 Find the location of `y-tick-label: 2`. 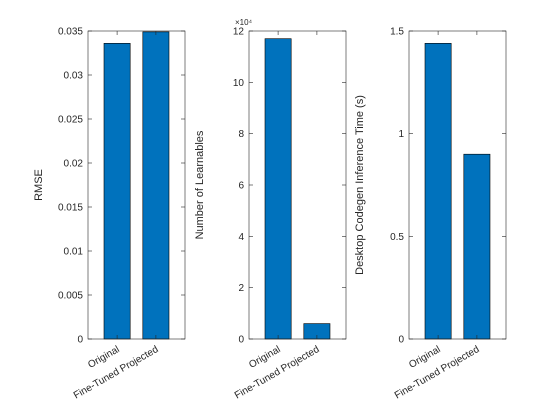

y-tick-label: 2 is located at coordinates (241, 288).